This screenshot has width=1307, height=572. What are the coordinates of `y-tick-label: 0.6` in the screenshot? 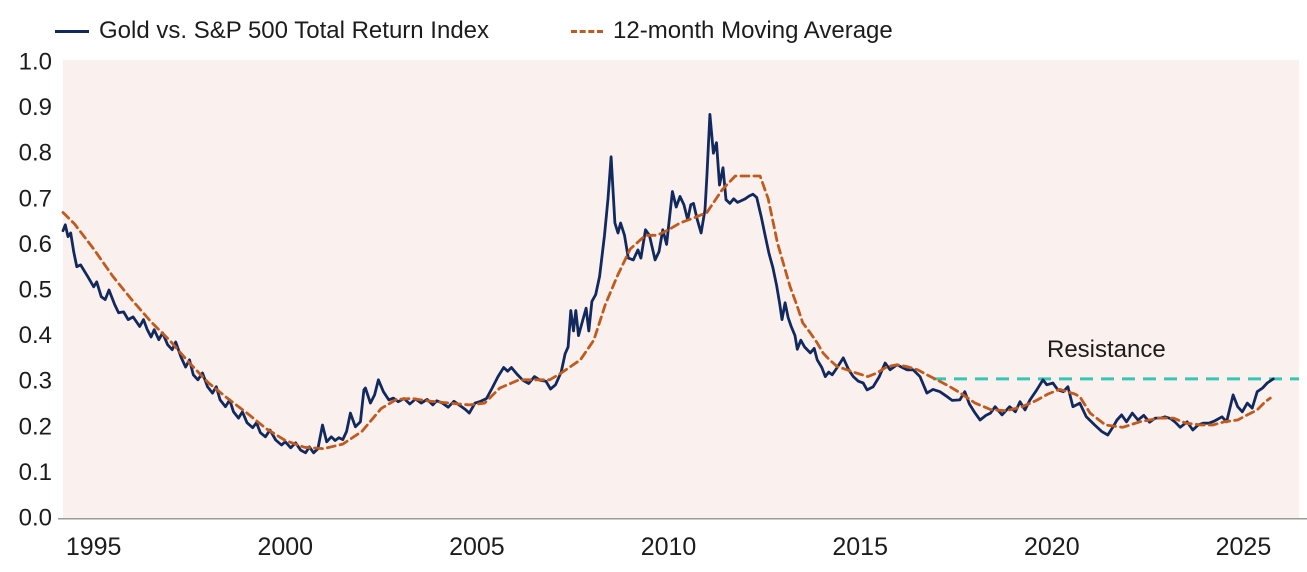 It's located at (35, 244).